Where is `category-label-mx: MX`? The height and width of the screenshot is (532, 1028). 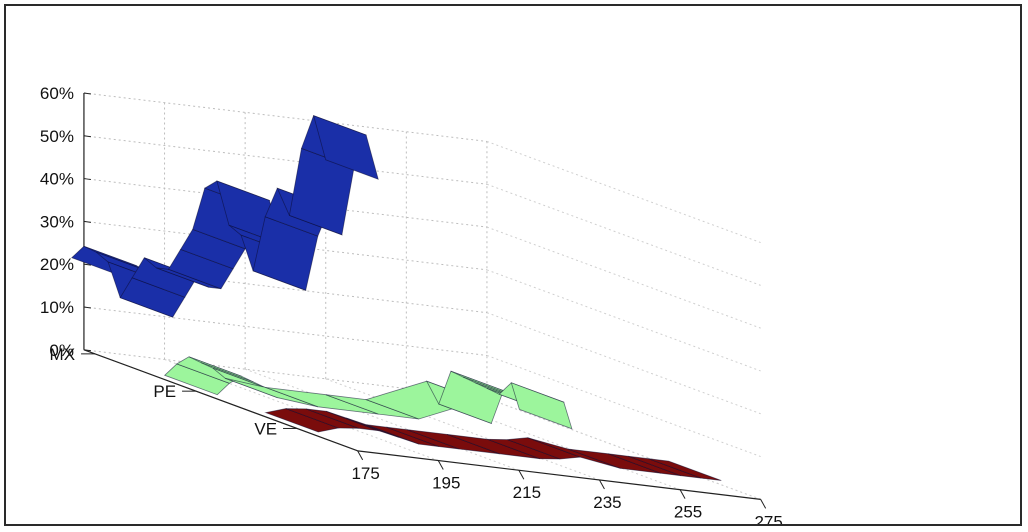
category-label-mx: MX is located at coordinates (63, 354).